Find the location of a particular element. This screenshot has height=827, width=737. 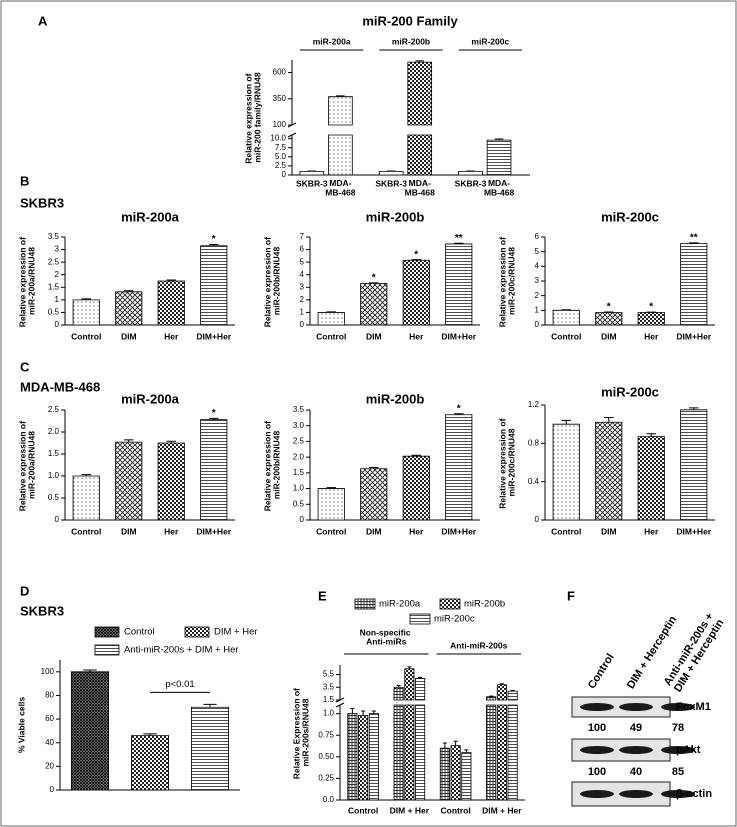

y-tick-label: 5.0 is located at coordinates (281, 156).